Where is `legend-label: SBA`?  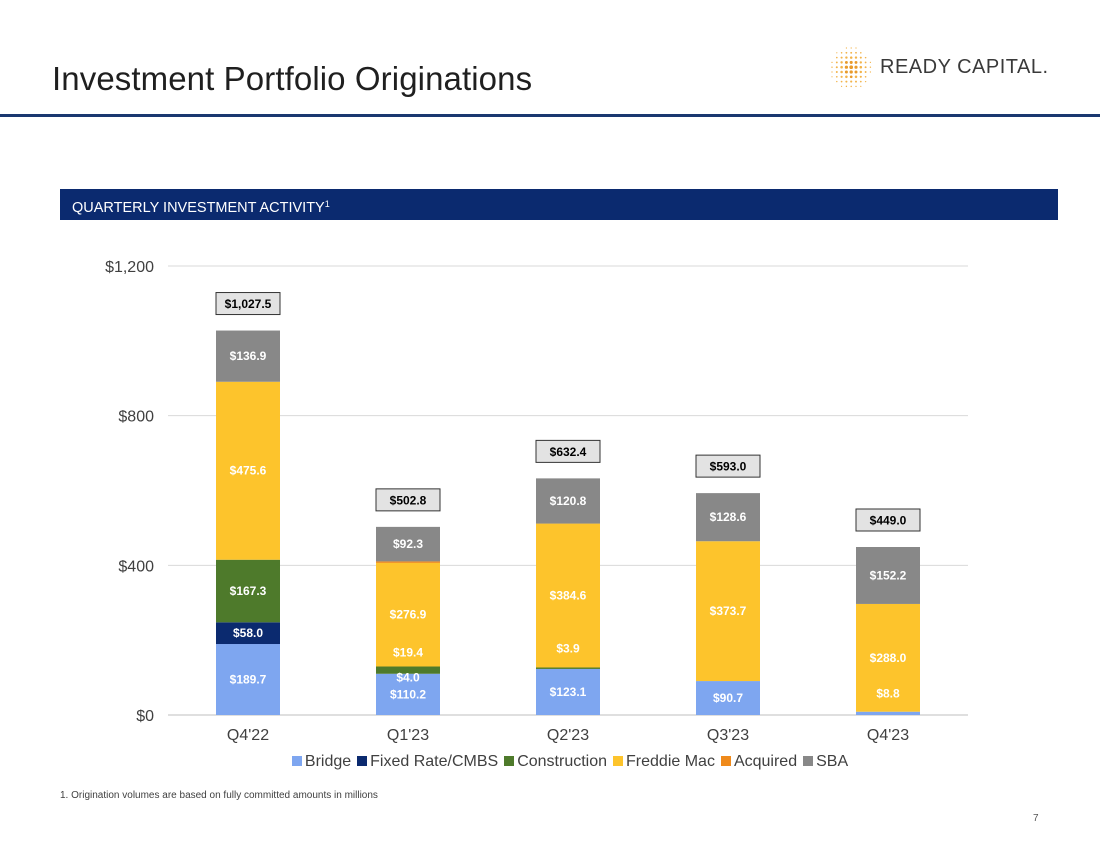 legend-label: SBA is located at coordinates (832, 761).